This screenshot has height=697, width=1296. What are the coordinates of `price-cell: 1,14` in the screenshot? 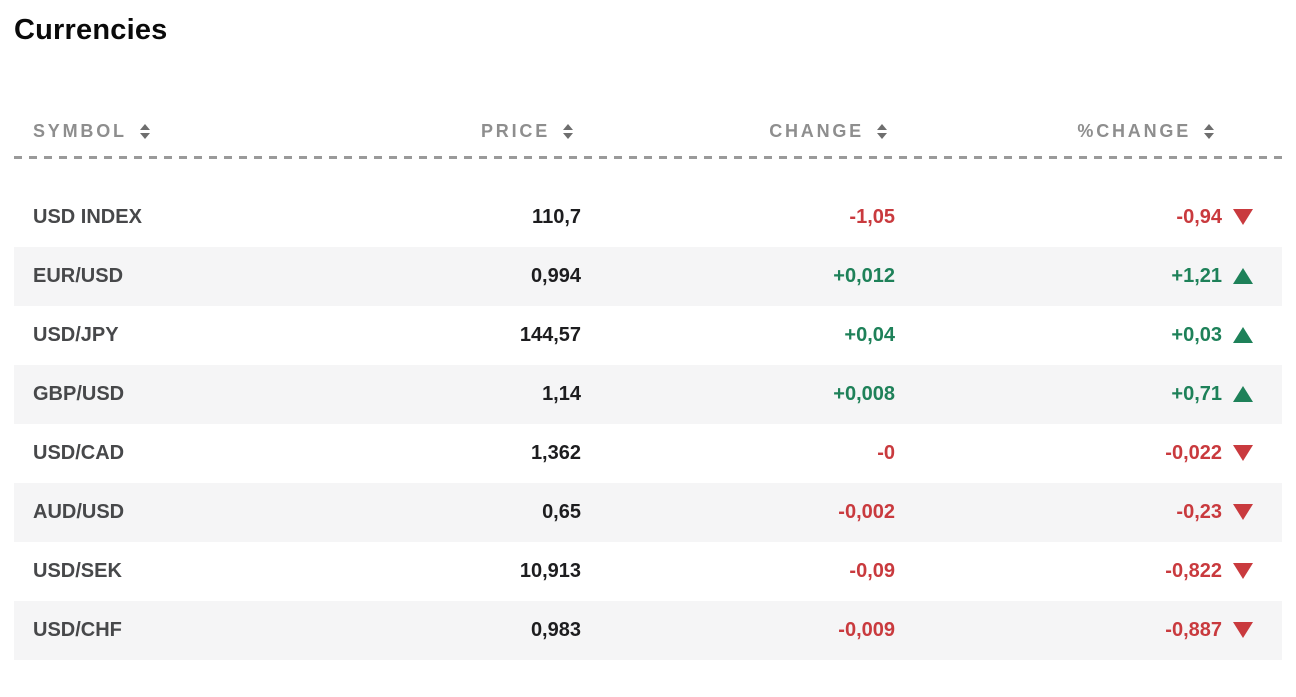 It's located at (561, 394).